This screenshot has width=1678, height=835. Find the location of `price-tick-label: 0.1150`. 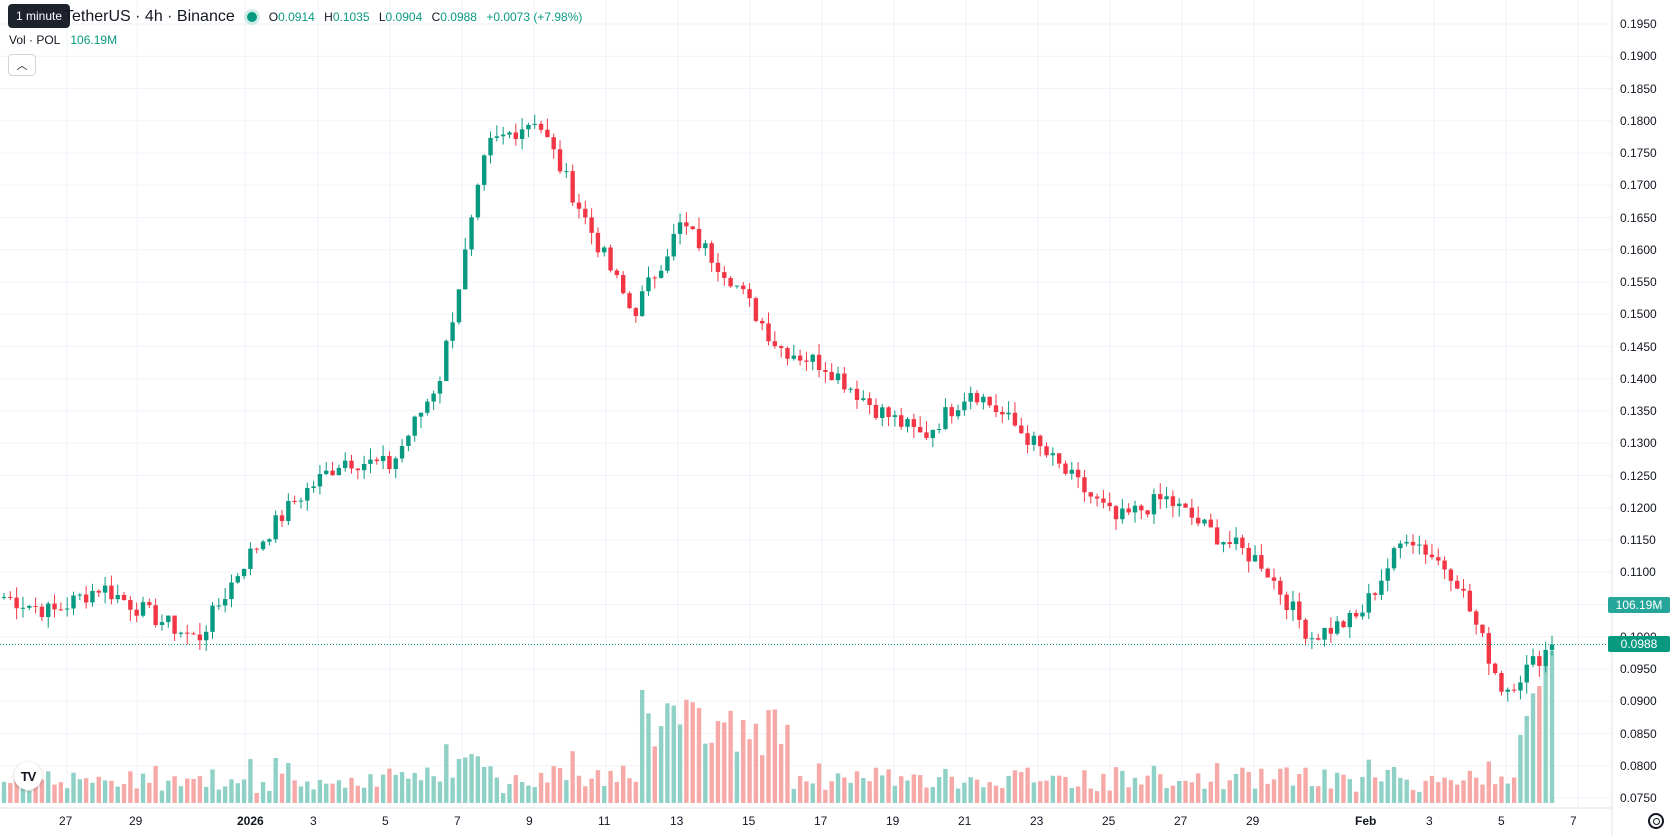

price-tick-label: 0.1150 is located at coordinates (1638, 540).